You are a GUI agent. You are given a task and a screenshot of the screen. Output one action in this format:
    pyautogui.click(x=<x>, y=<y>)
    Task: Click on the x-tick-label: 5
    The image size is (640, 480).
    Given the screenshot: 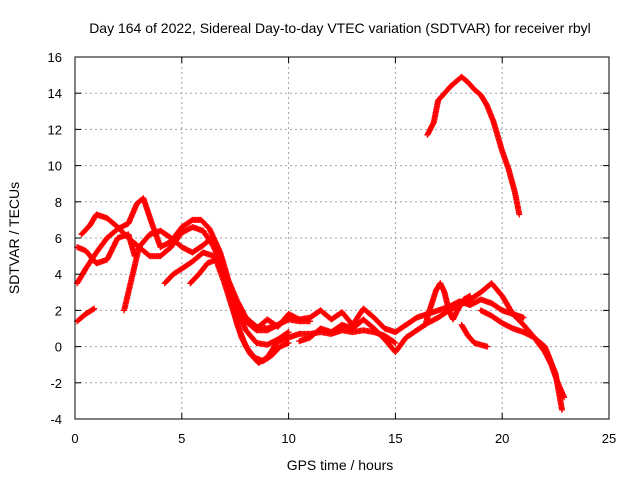 What is the action you would take?
    pyautogui.click(x=181, y=438)
    